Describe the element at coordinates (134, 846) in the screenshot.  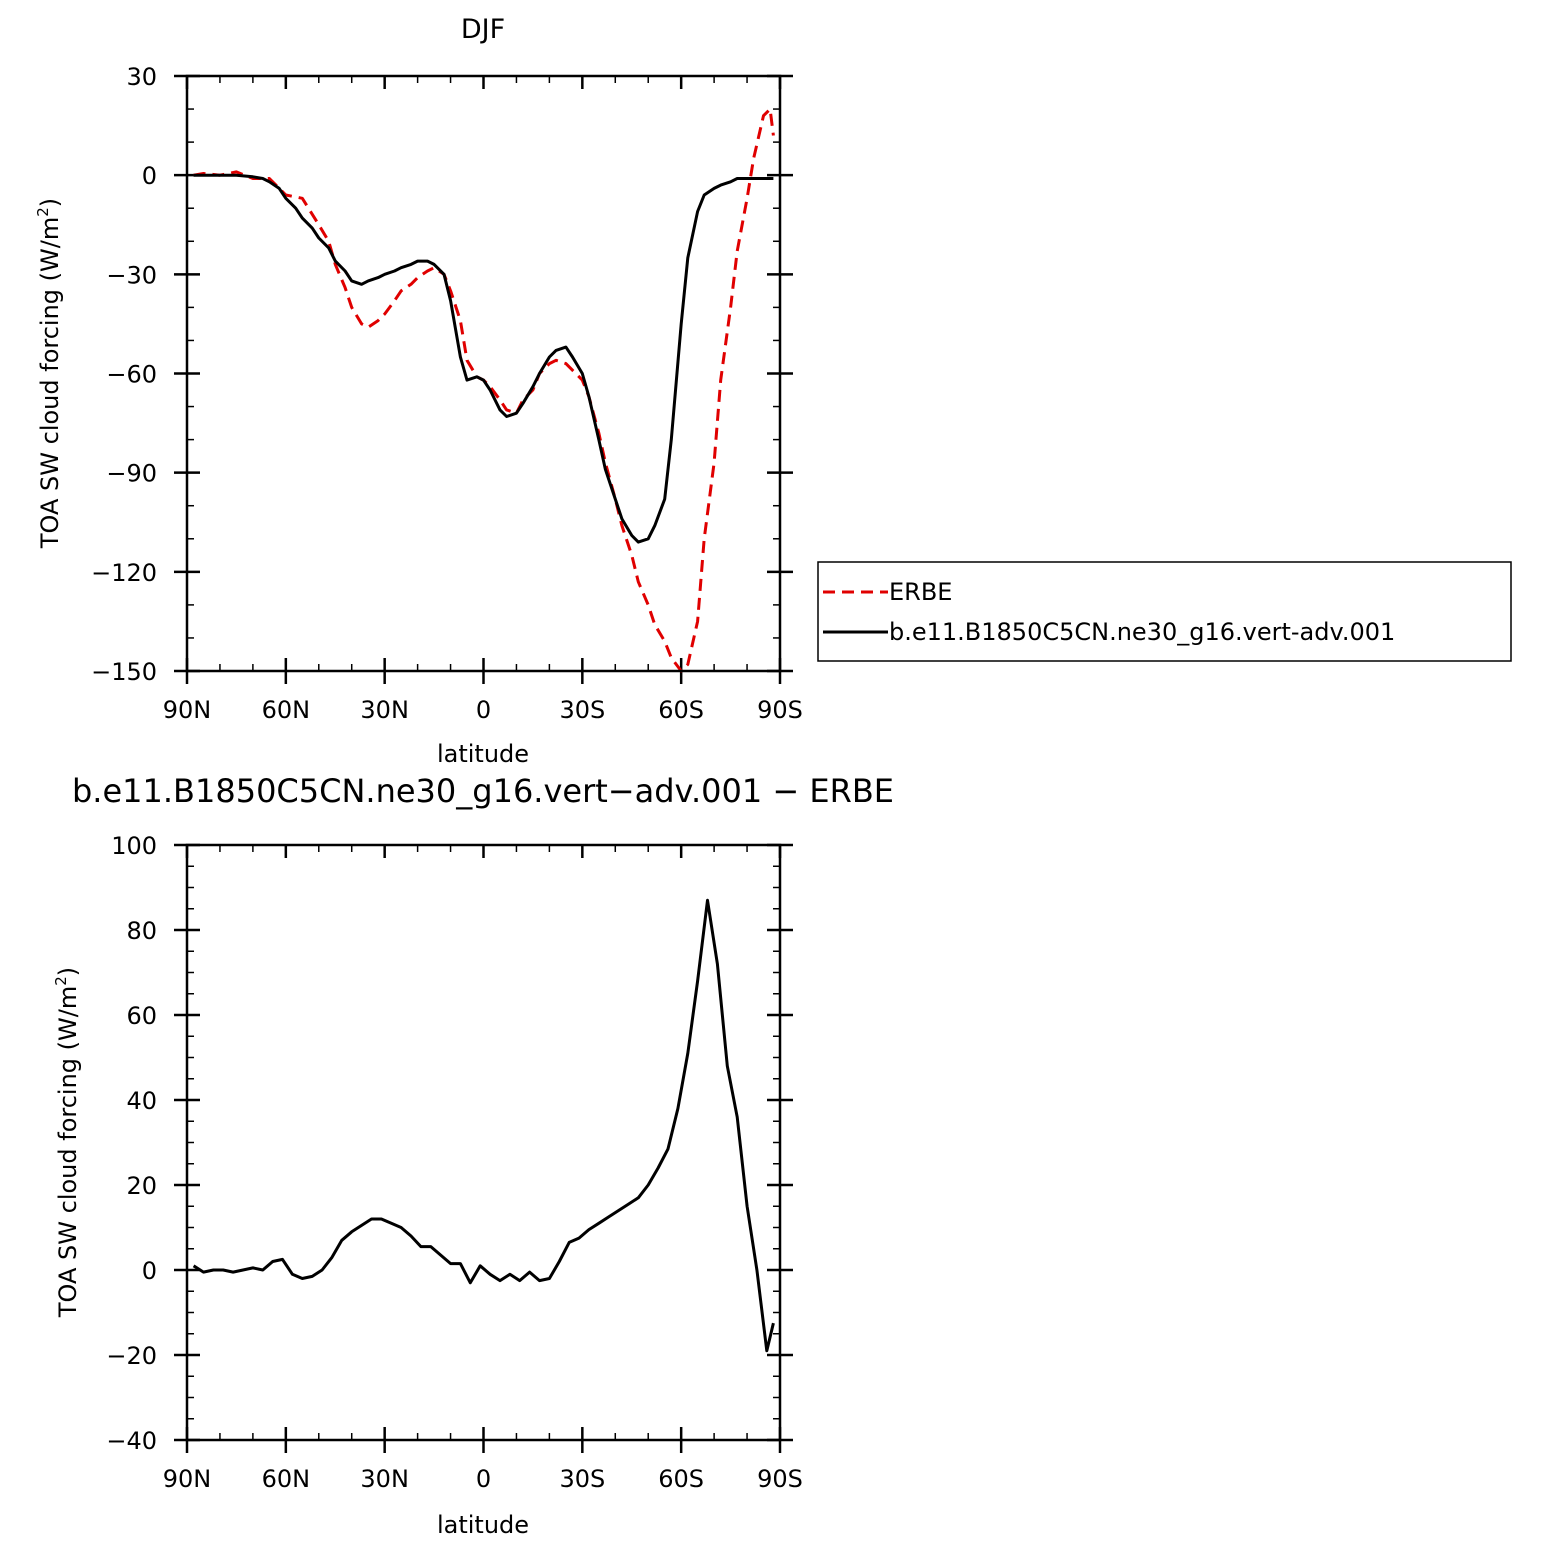
I see `bottom-panel-ytick-label: 100` at that location.